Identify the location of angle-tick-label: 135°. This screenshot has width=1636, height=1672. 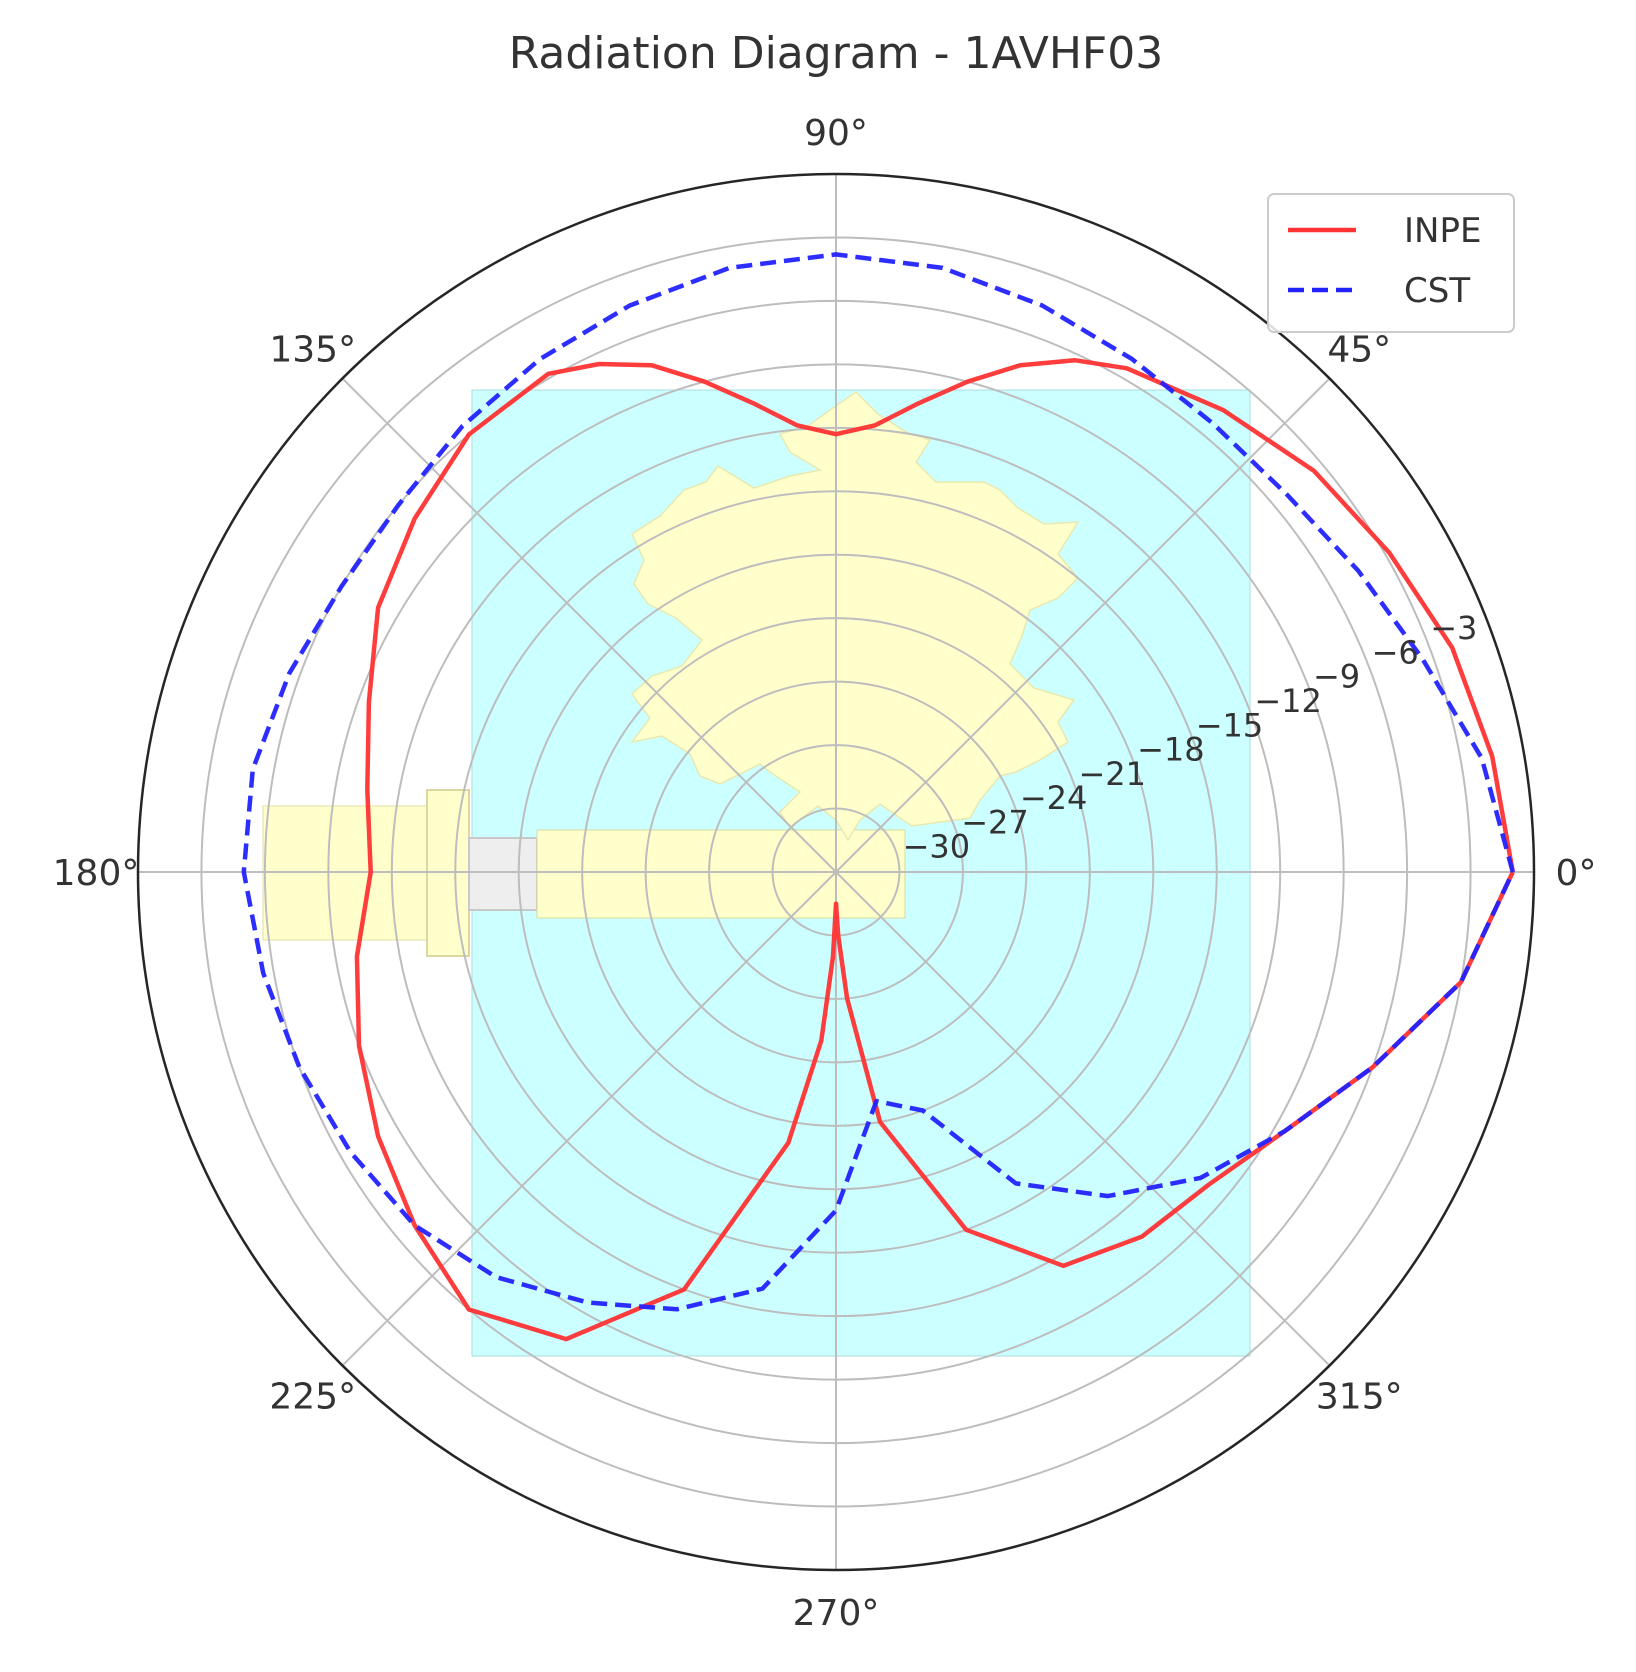
(312, 350).